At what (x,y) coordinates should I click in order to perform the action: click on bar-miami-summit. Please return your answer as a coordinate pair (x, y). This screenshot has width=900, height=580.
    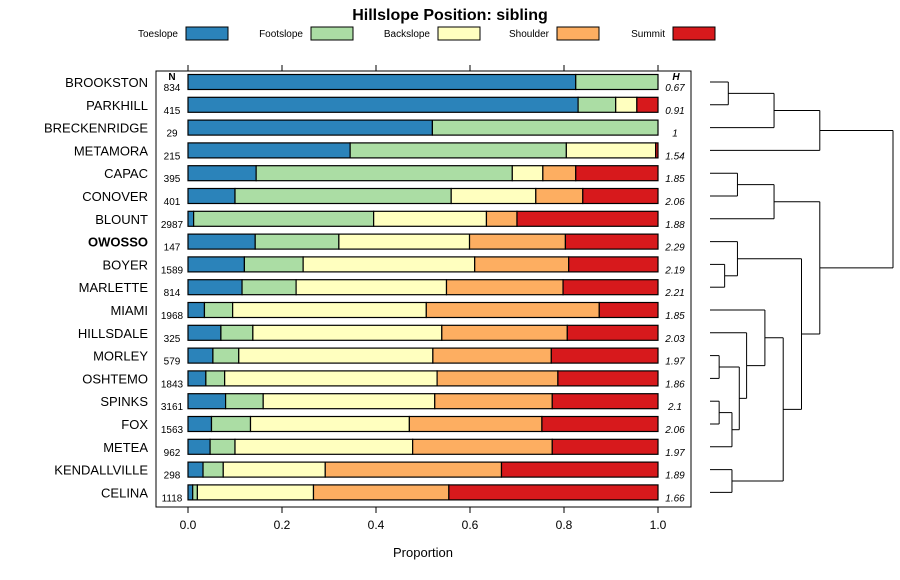
    Looking at the image, I should click on (628, 310).